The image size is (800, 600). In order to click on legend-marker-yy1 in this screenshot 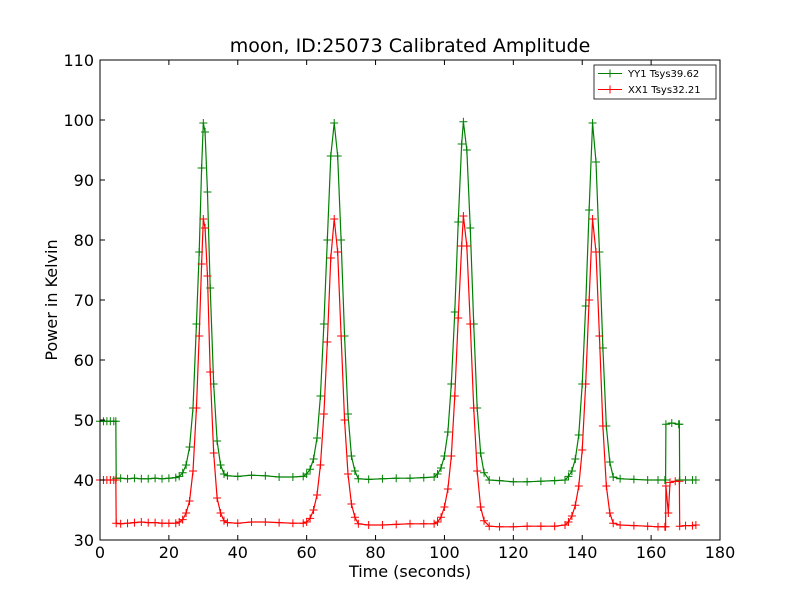, I will do `click(610, 73)`.